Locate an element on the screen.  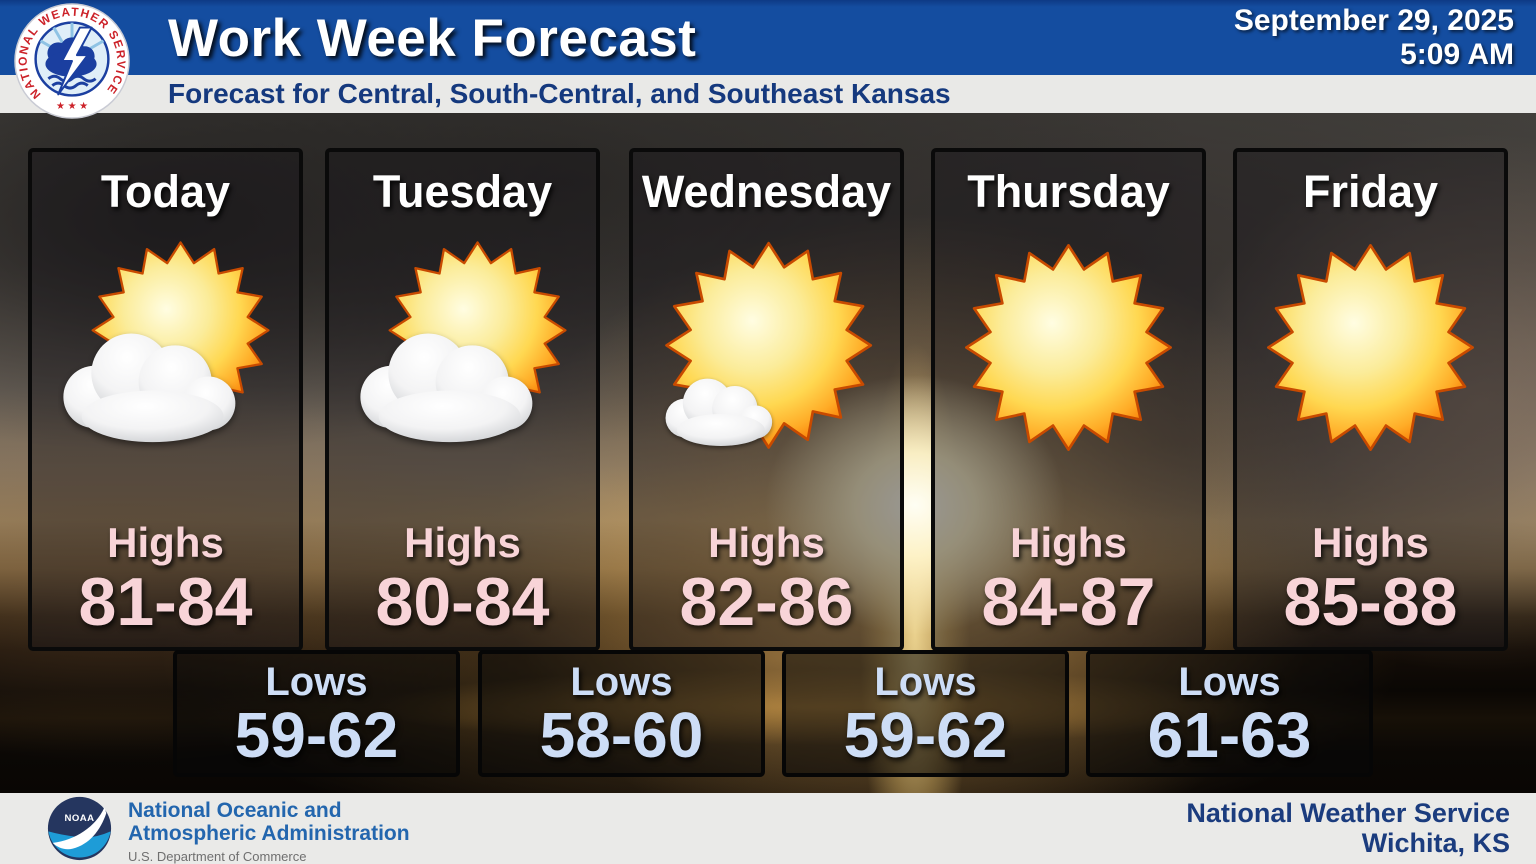
date-text: September 29, 2025 is located at coordinates (1373, 20).